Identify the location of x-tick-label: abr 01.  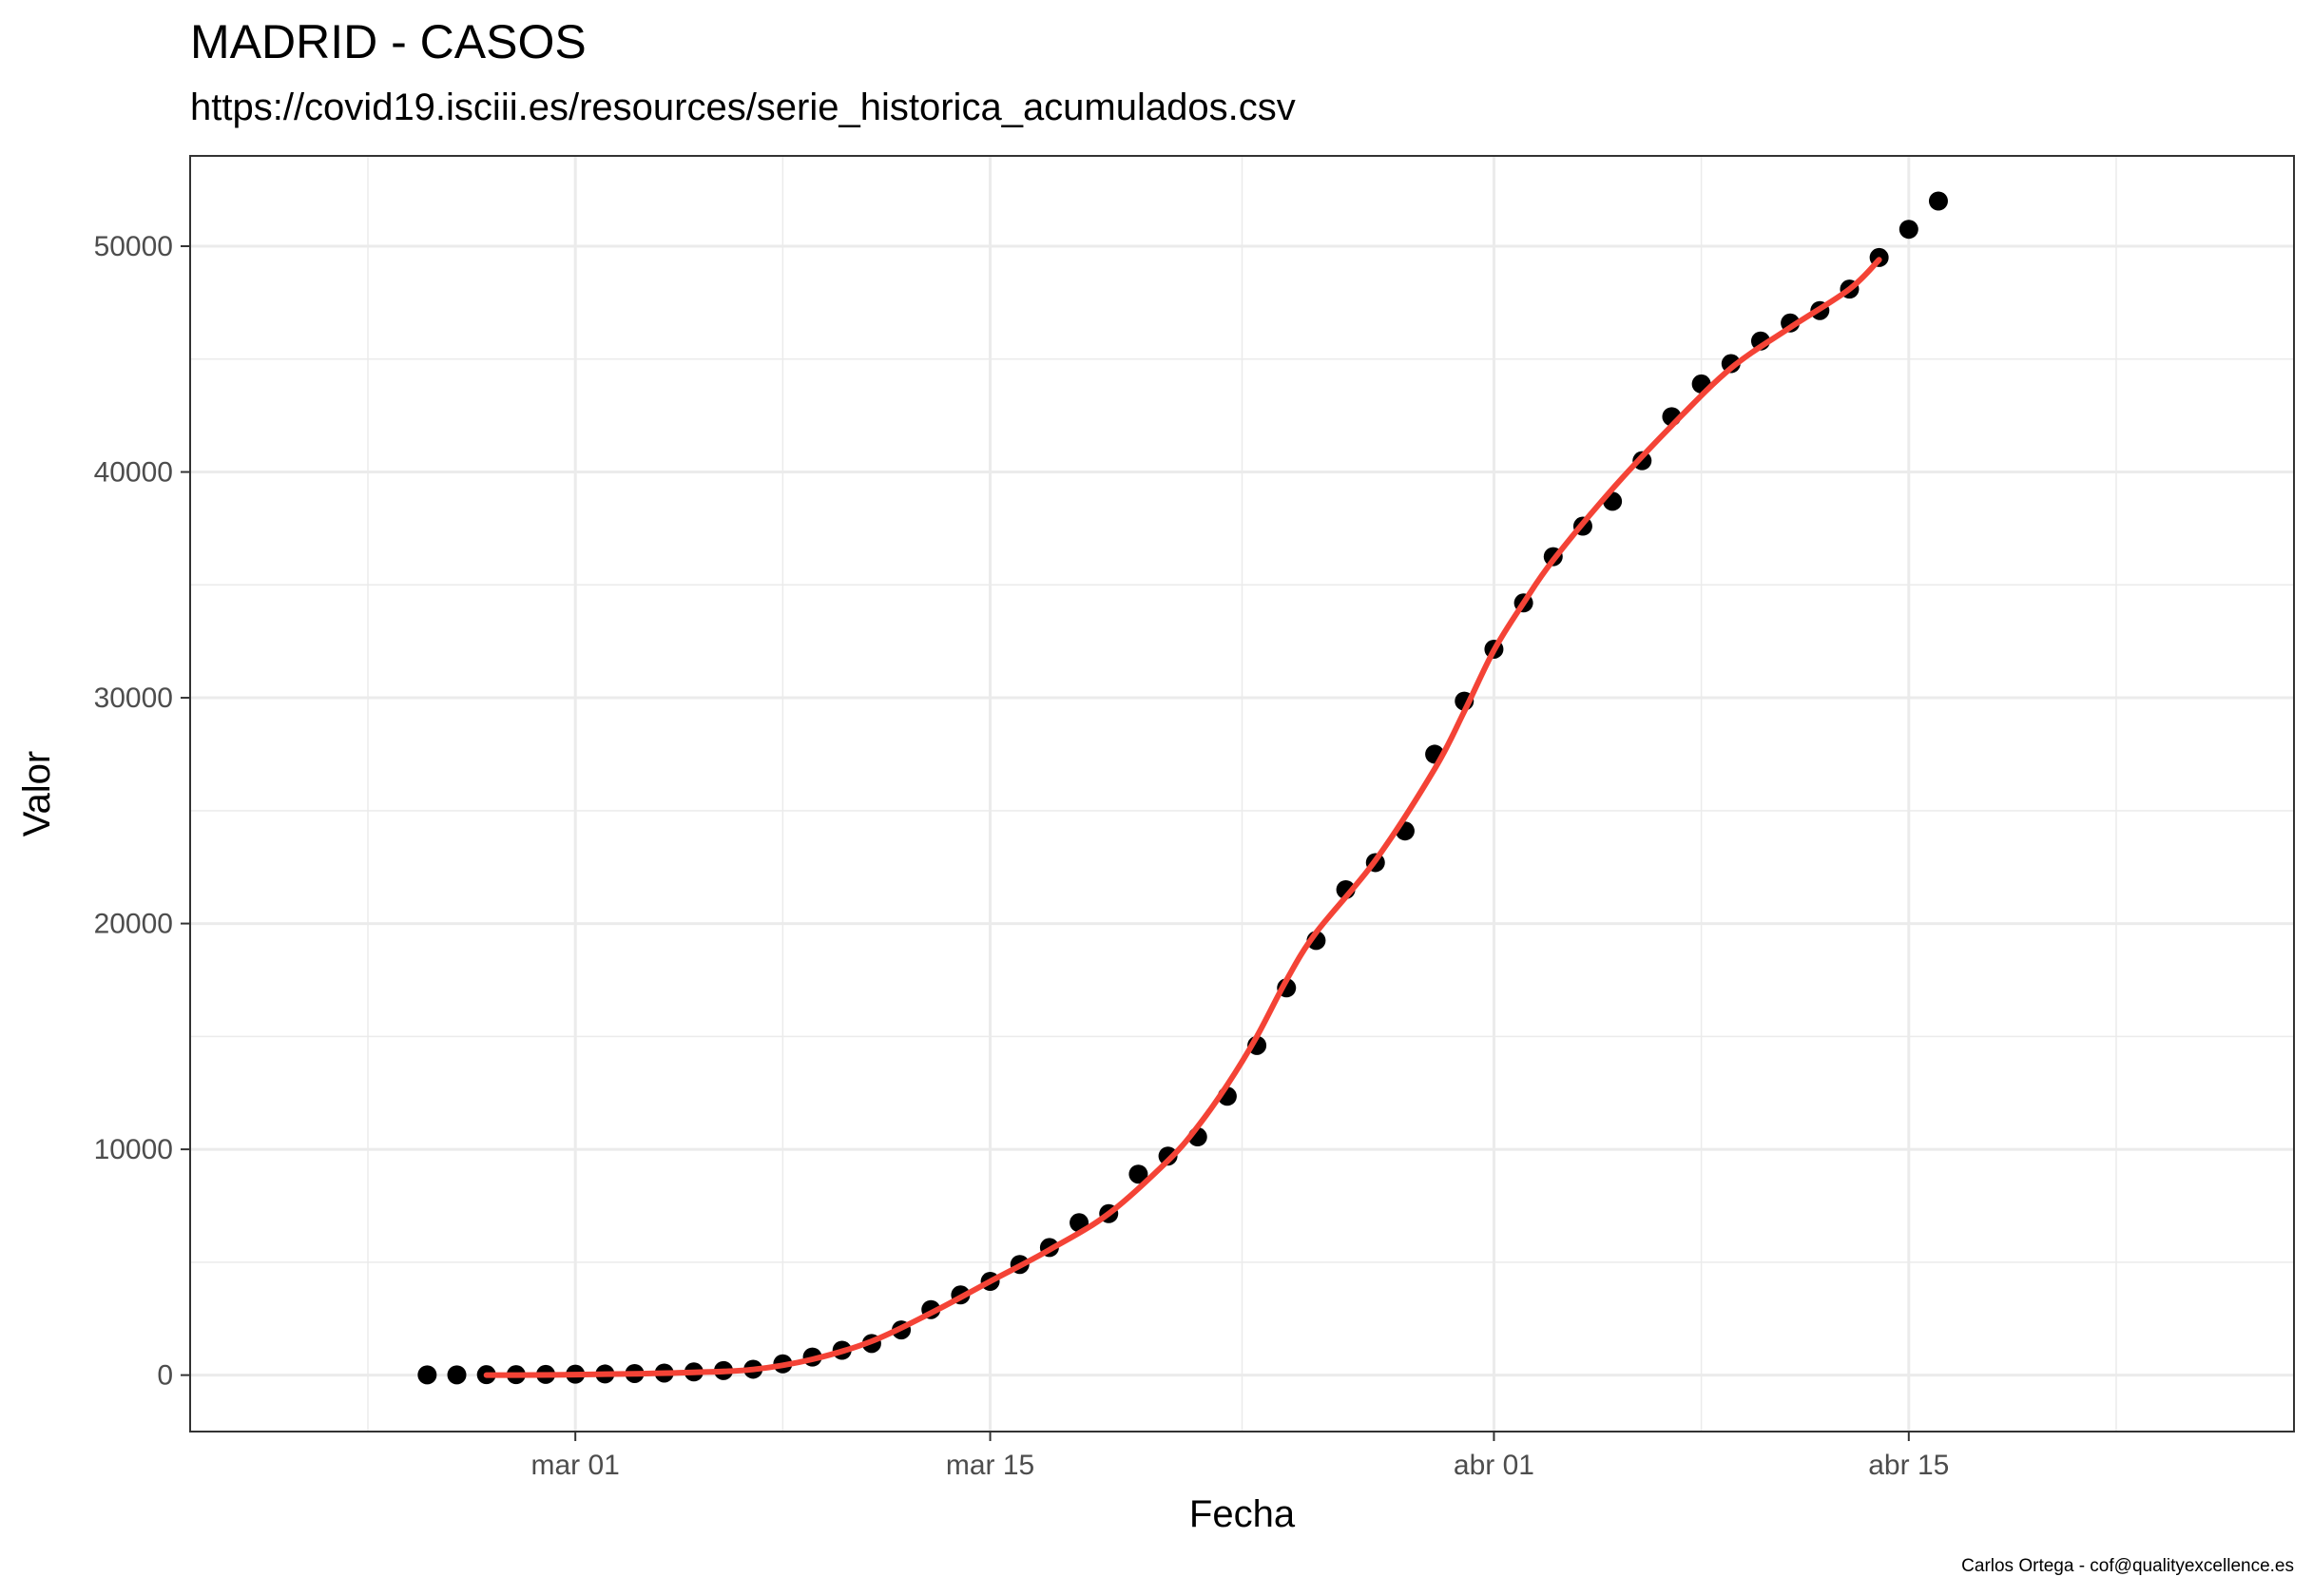
(1494, 1465).